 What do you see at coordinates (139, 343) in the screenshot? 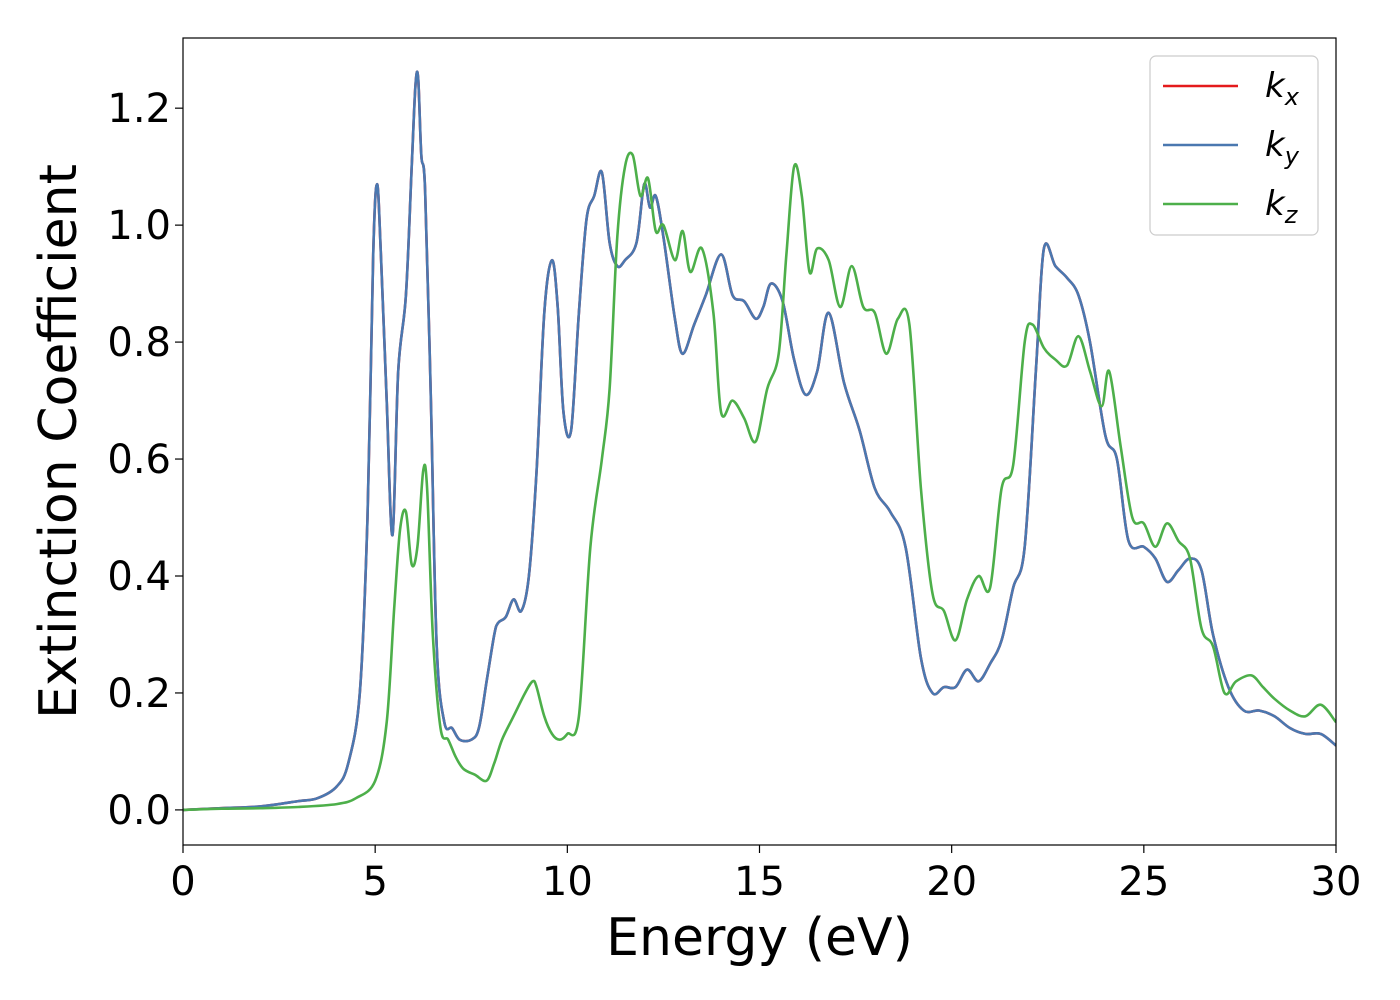
I see `y-tick-label: 0.8` at bounding box center [139, 343].